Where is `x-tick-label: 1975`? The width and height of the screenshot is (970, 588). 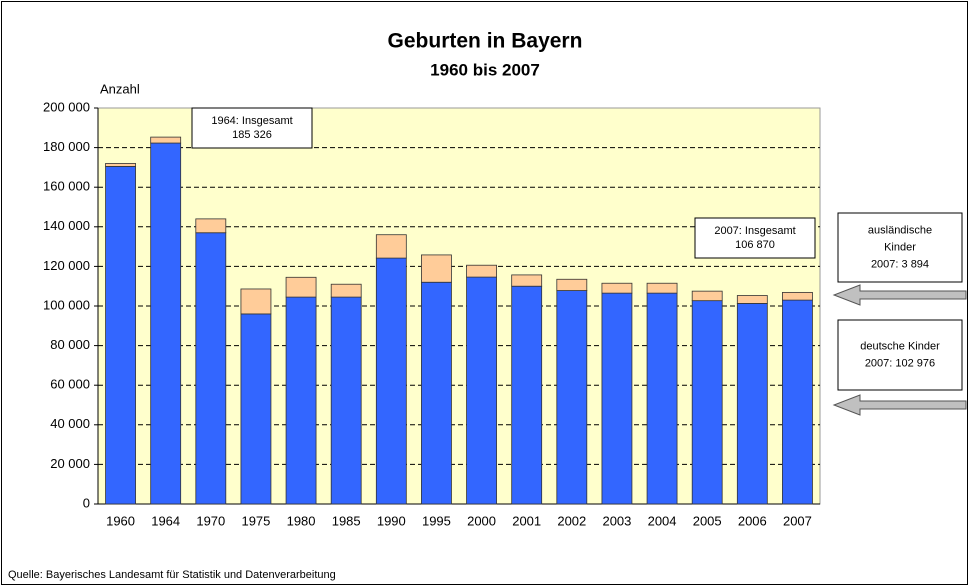
x-tick-label: 1975 is located at coordinates (255, 520).